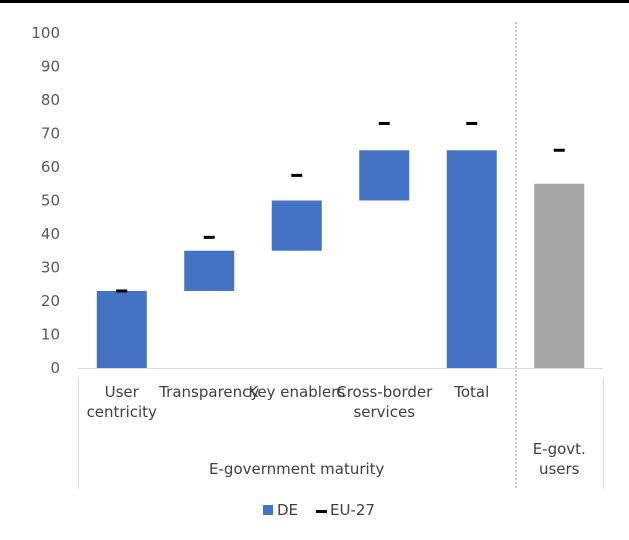 Image resolution: width=629 pixels, height=540 pixels. What do you see at coordinates (122, 392) in the screenshot?
I see `x-category-label: User` at bounding box center [122, 392].